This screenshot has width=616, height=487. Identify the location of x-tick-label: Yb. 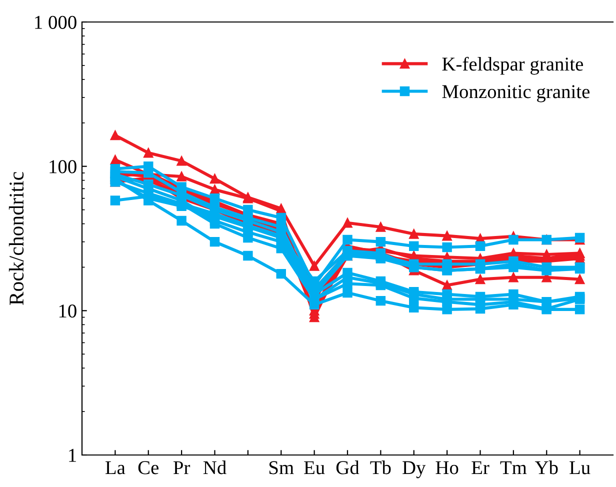
(546, 467).